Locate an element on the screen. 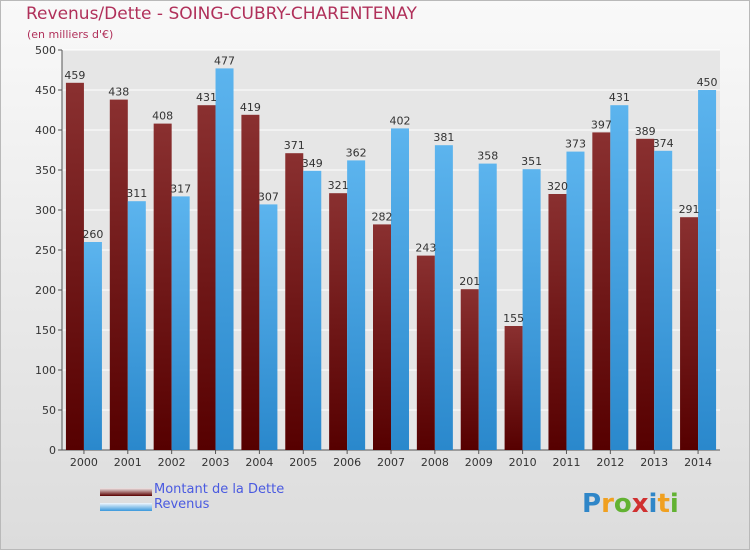  data-label-dette: 431 is located at coordinates (206, 97).